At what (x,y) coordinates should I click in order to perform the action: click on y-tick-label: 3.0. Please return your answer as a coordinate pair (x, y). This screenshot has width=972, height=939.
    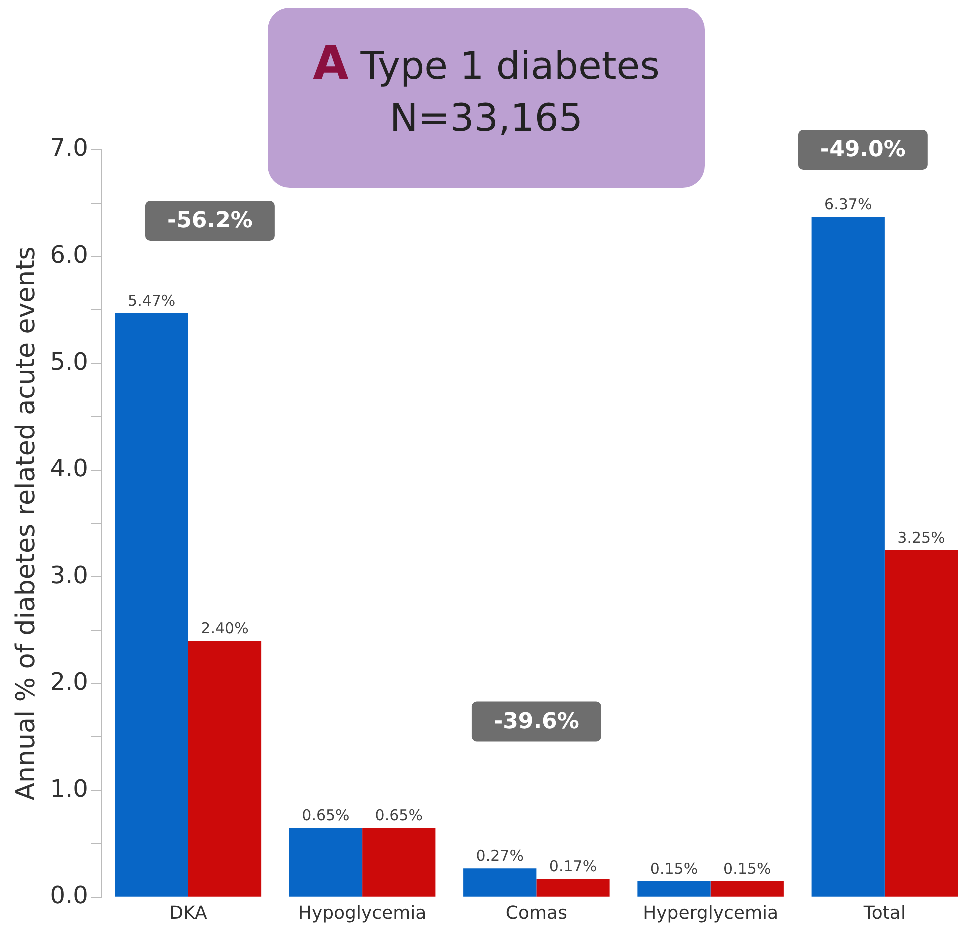
    Looking at the image, I should click on (69, 575).